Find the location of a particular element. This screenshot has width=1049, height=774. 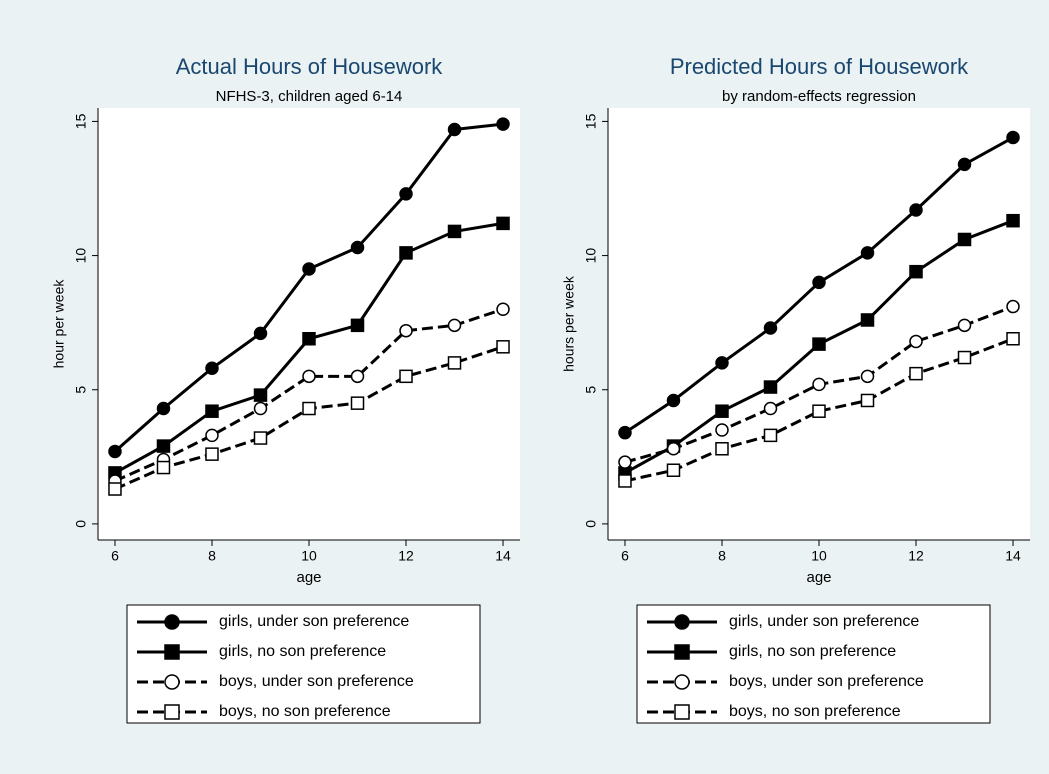

chart-subtitle: by random-effects regression is located at coordinates (819, 96).